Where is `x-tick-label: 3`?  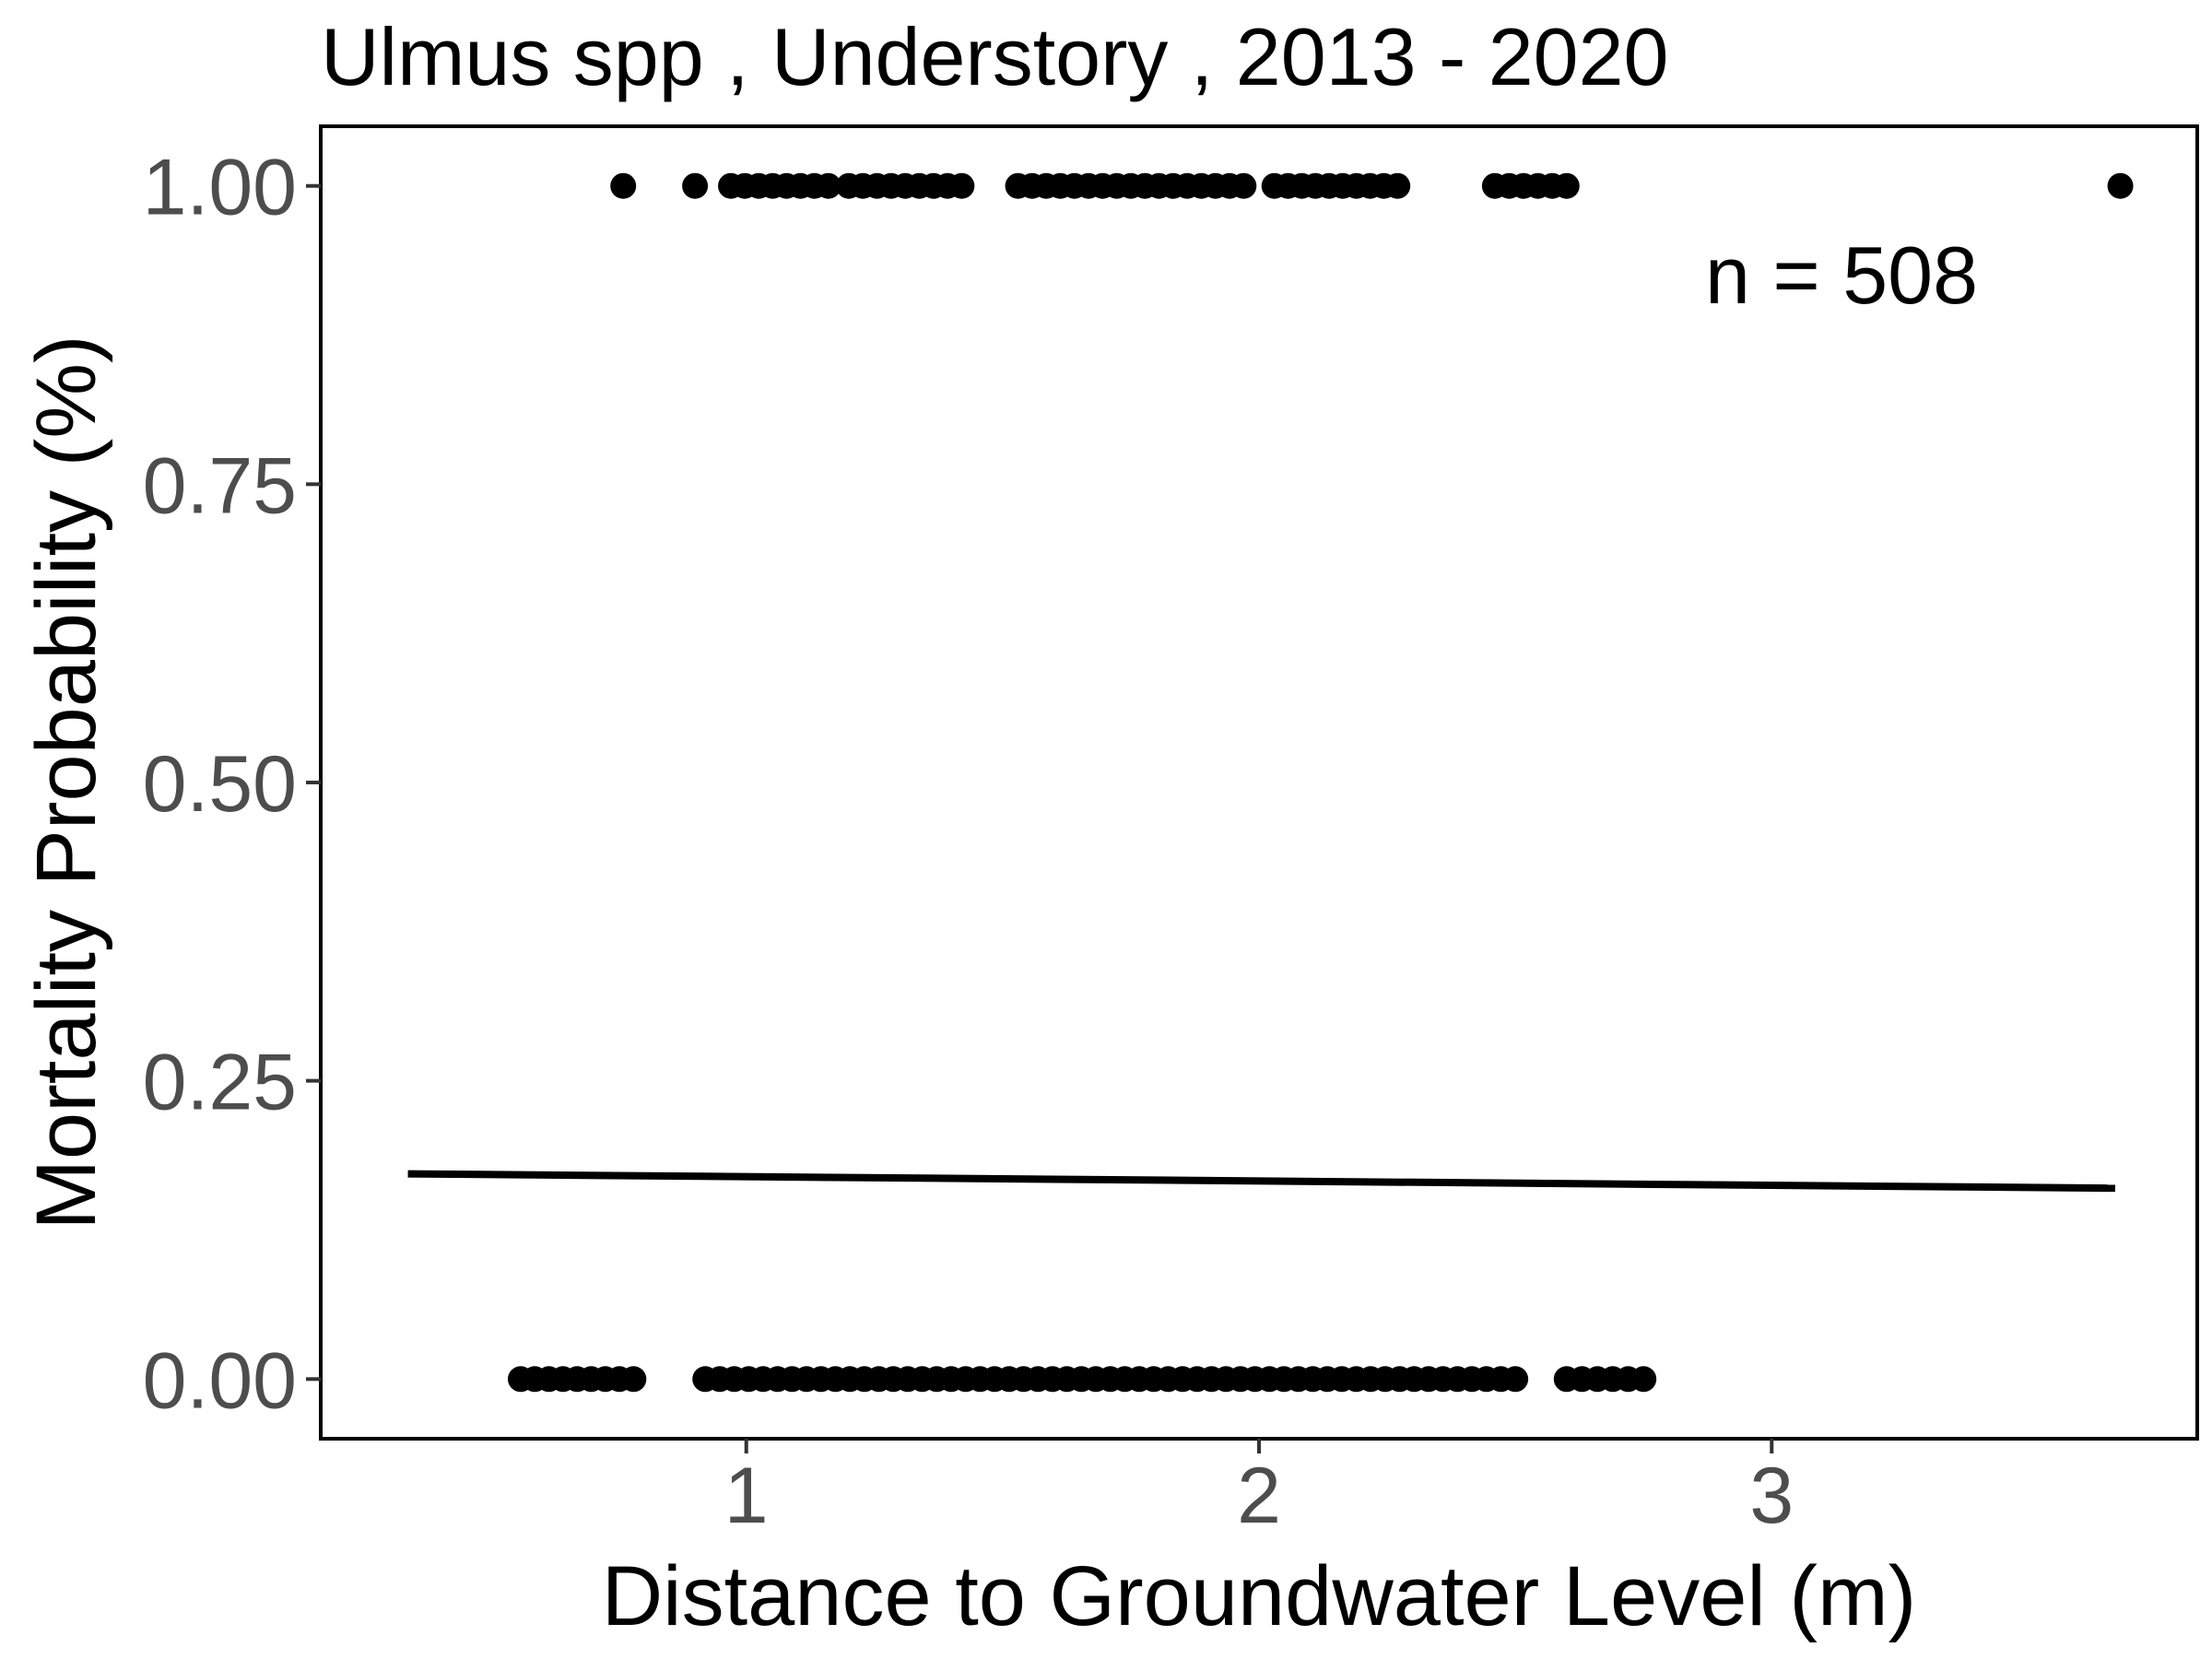 x-tick-label: 3 is located at coordinates (1771, 1496).